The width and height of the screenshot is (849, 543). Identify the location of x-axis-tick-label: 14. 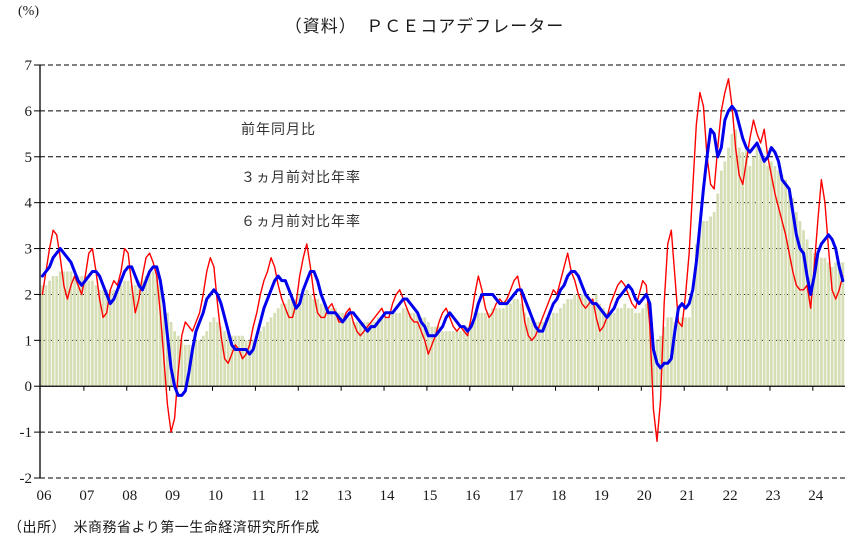
(388, 496).